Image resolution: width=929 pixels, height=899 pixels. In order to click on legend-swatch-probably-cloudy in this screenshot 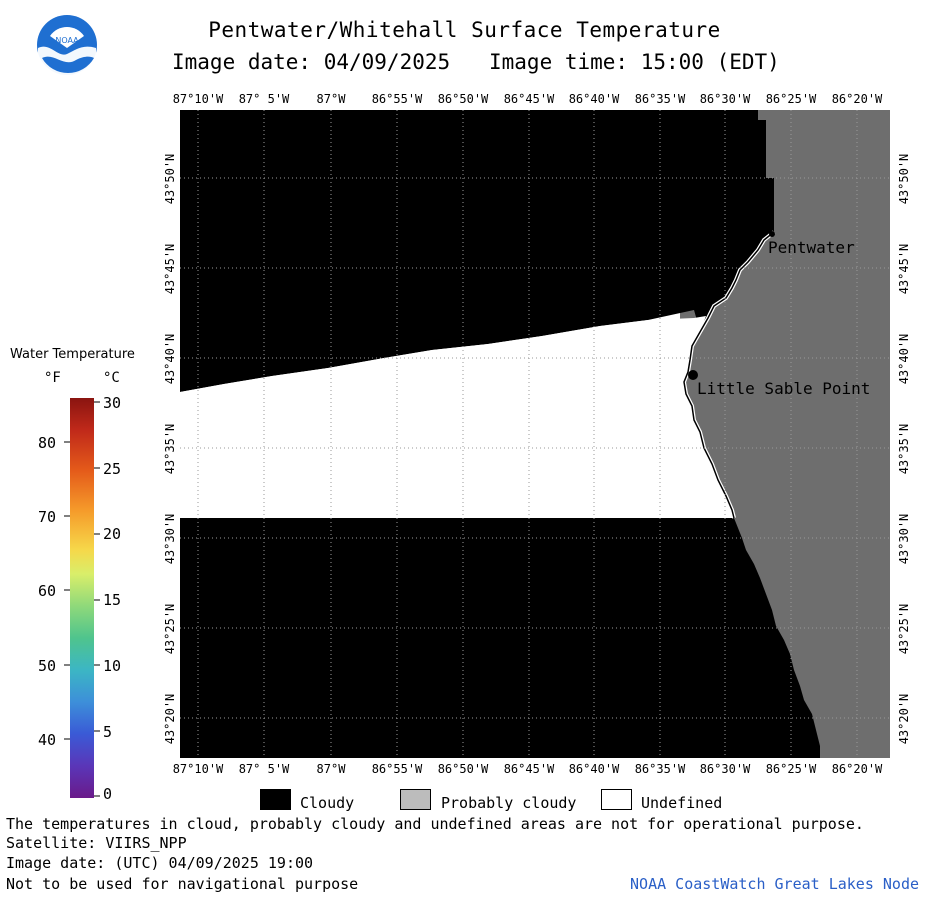, I will do `click(415, 799)`.